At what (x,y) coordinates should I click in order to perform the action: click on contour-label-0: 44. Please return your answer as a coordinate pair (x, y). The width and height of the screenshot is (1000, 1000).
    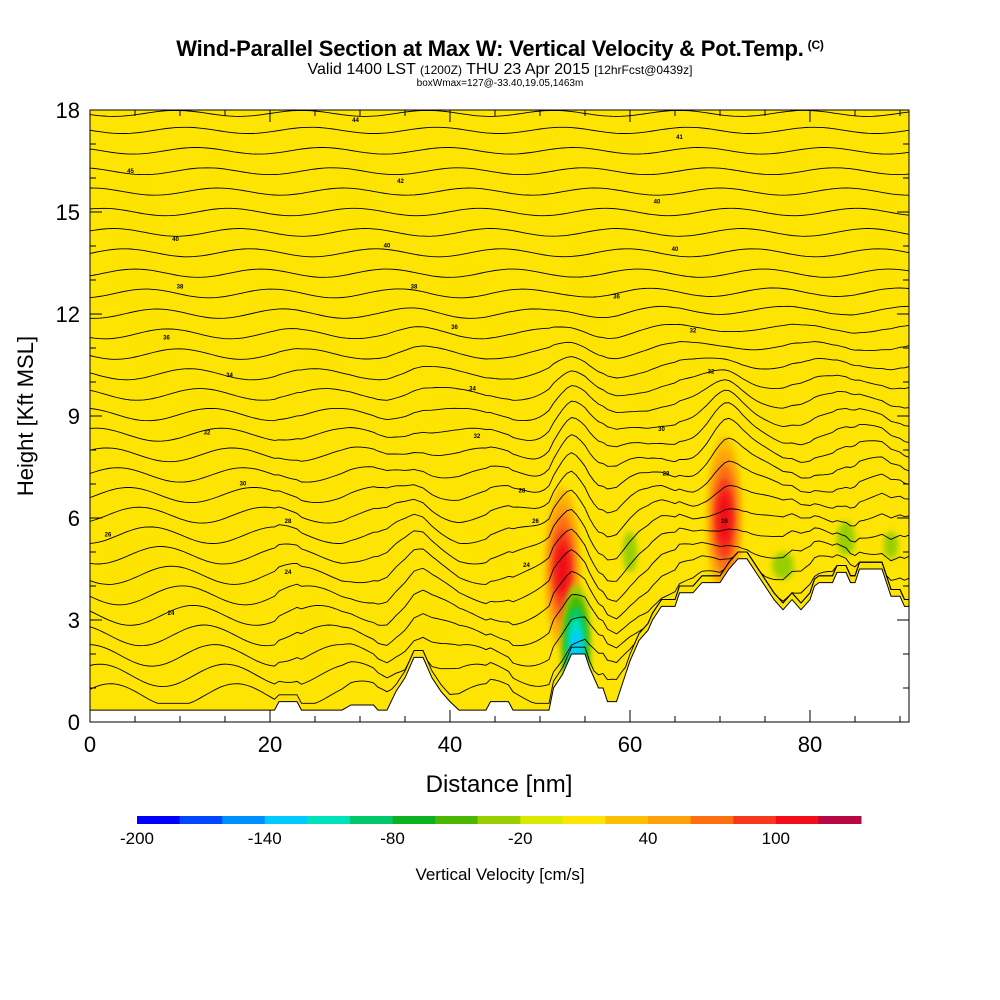
    Looking at the image, I should click on (355, 121).